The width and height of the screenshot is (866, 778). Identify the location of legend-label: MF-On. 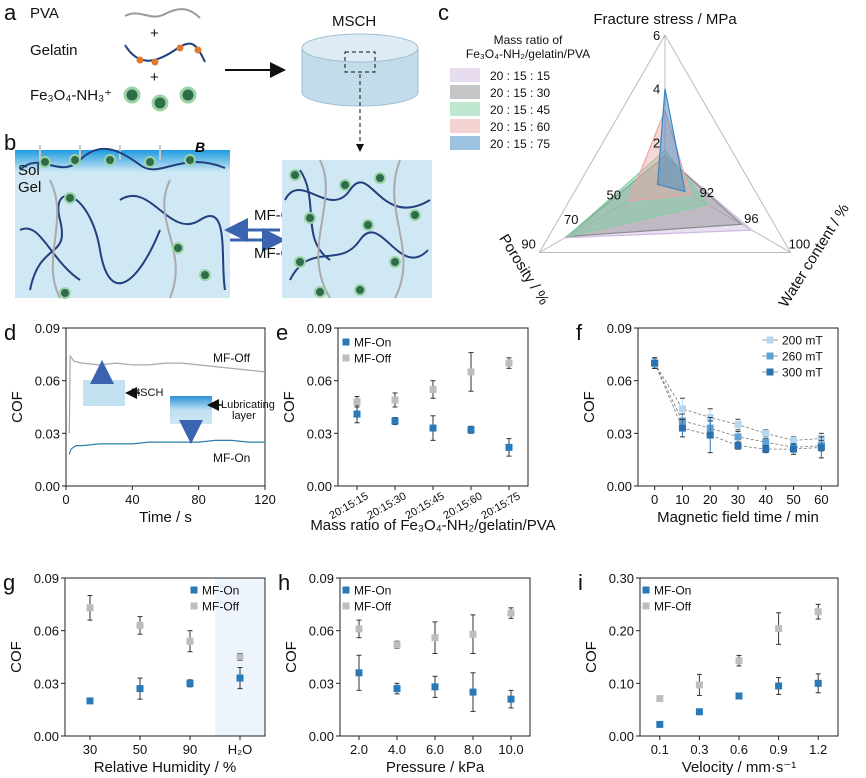
(372, 591).